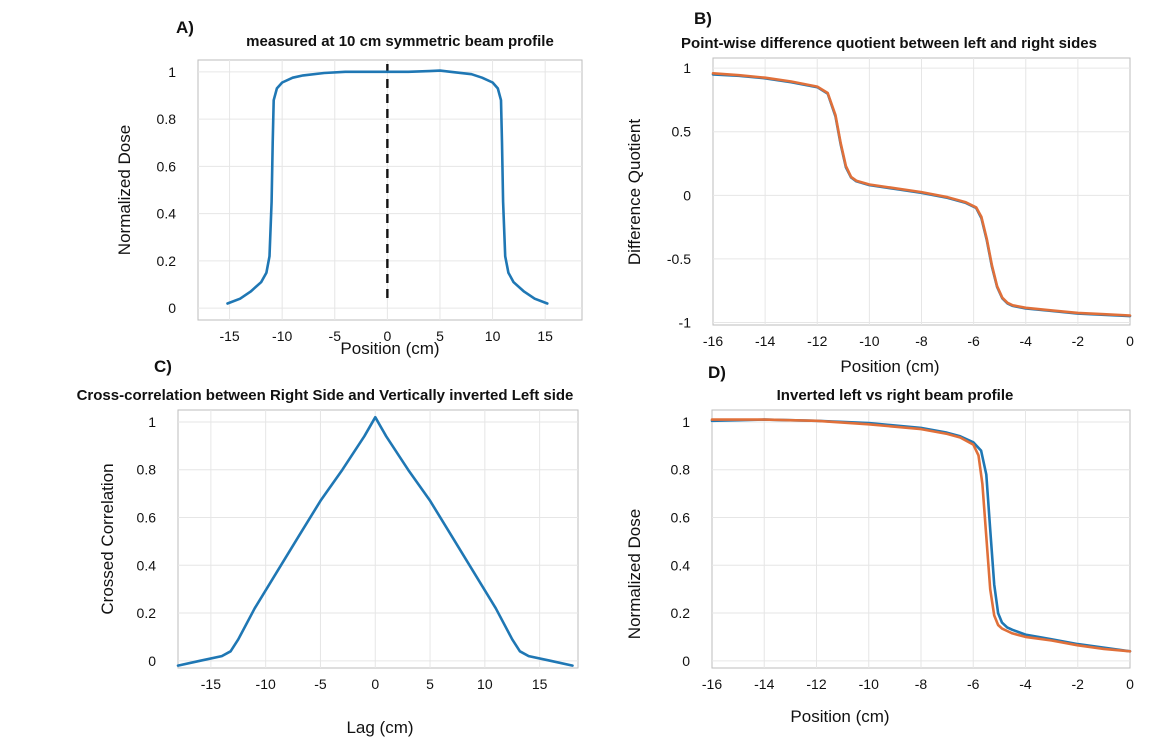 This screenshot has width=1165, height=745. Describe the element at coordinates (679, 259) in the screenshot. I see `y-tick-label: -0.5` at that location.